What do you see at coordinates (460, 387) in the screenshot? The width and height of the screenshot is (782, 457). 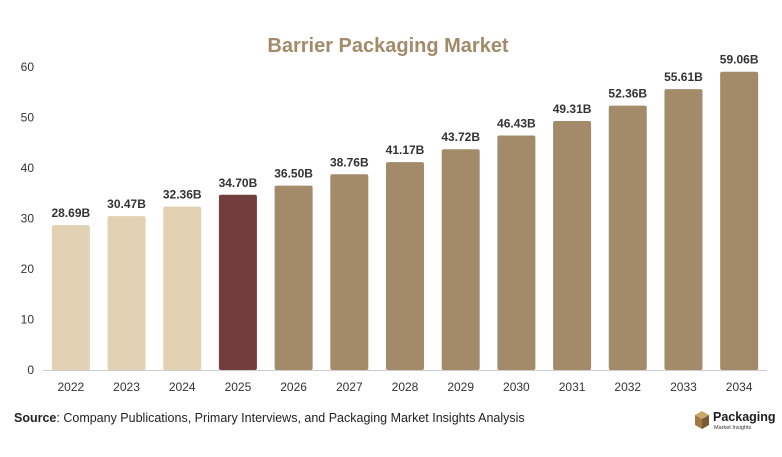 I see `x-tick-label-2029: 2029` at bounding box center [460, 387].